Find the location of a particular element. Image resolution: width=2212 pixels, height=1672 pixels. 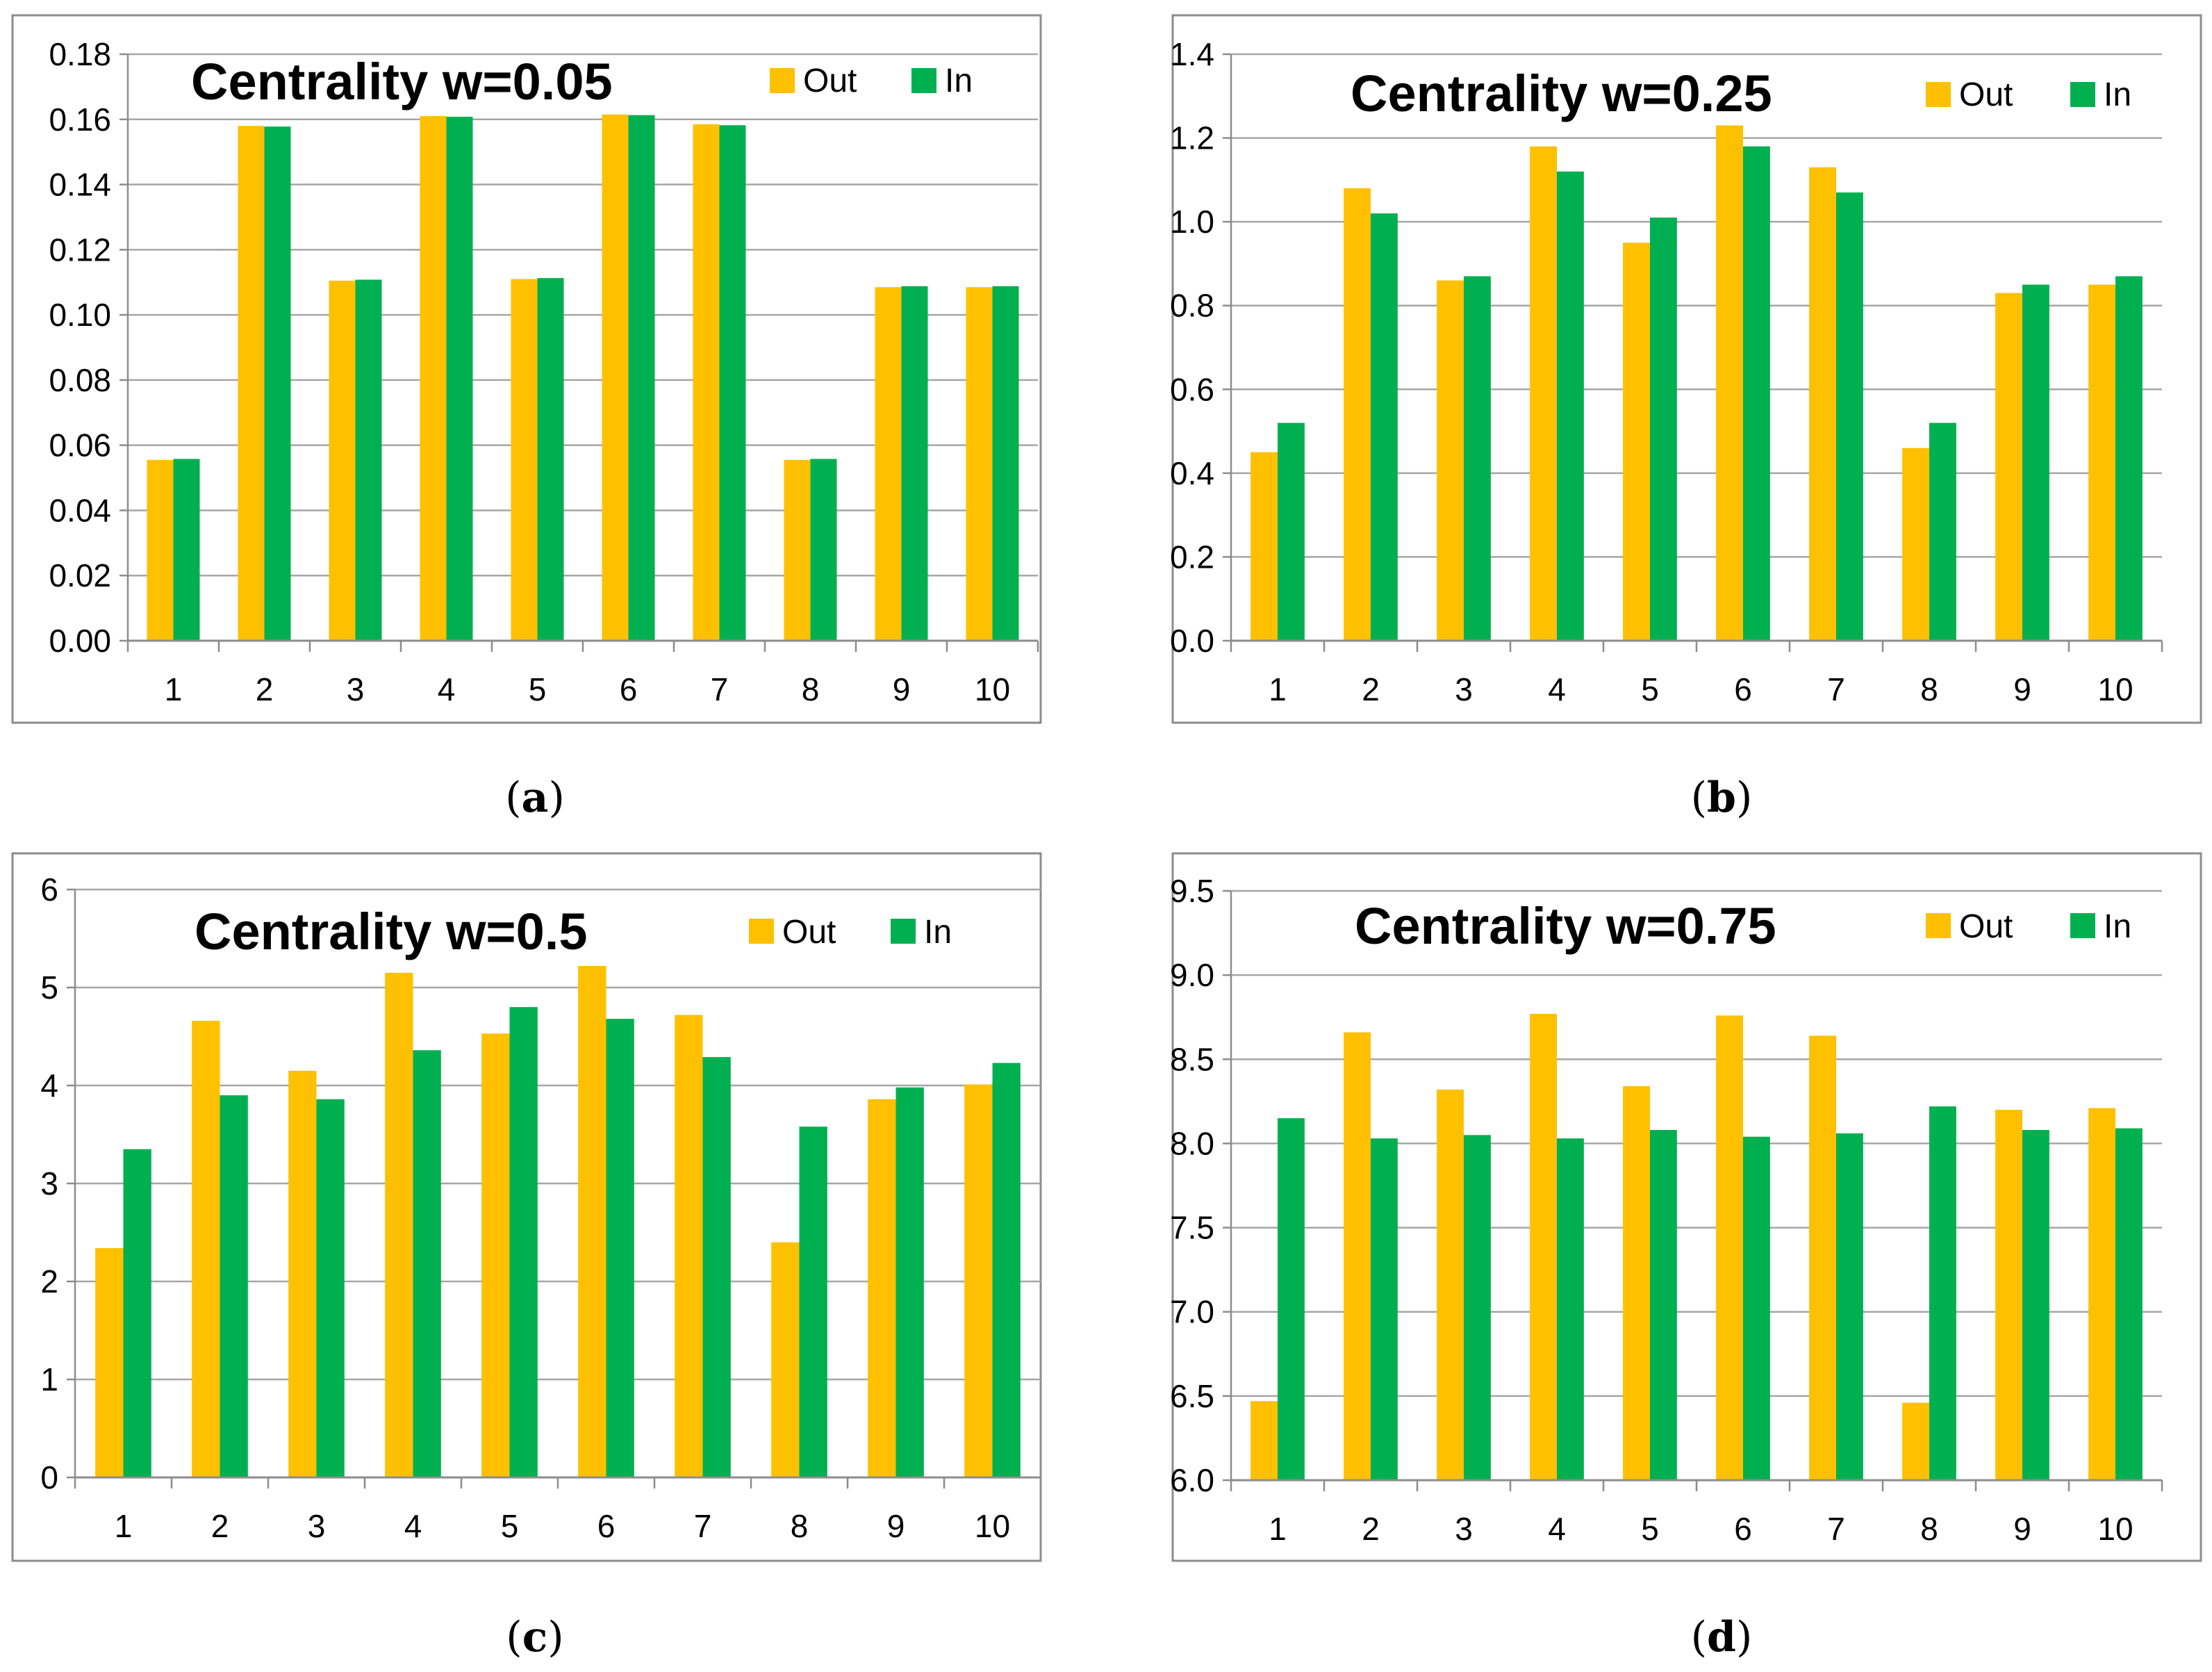

legend-out-label-a: Out is located at coordinates (830, 81).